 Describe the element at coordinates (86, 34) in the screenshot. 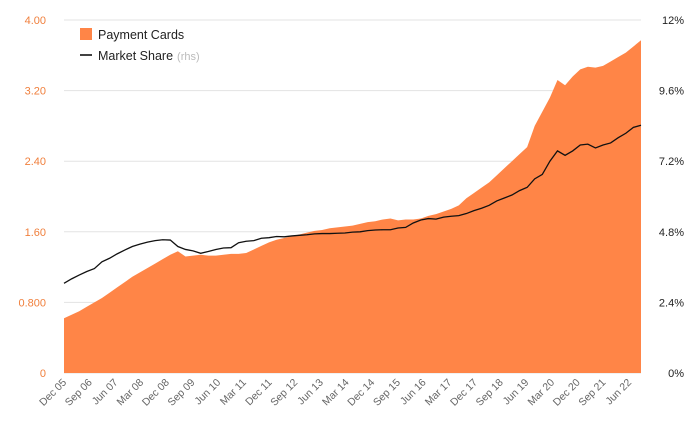

I see `legend-swatch-payment-cards` at that location.